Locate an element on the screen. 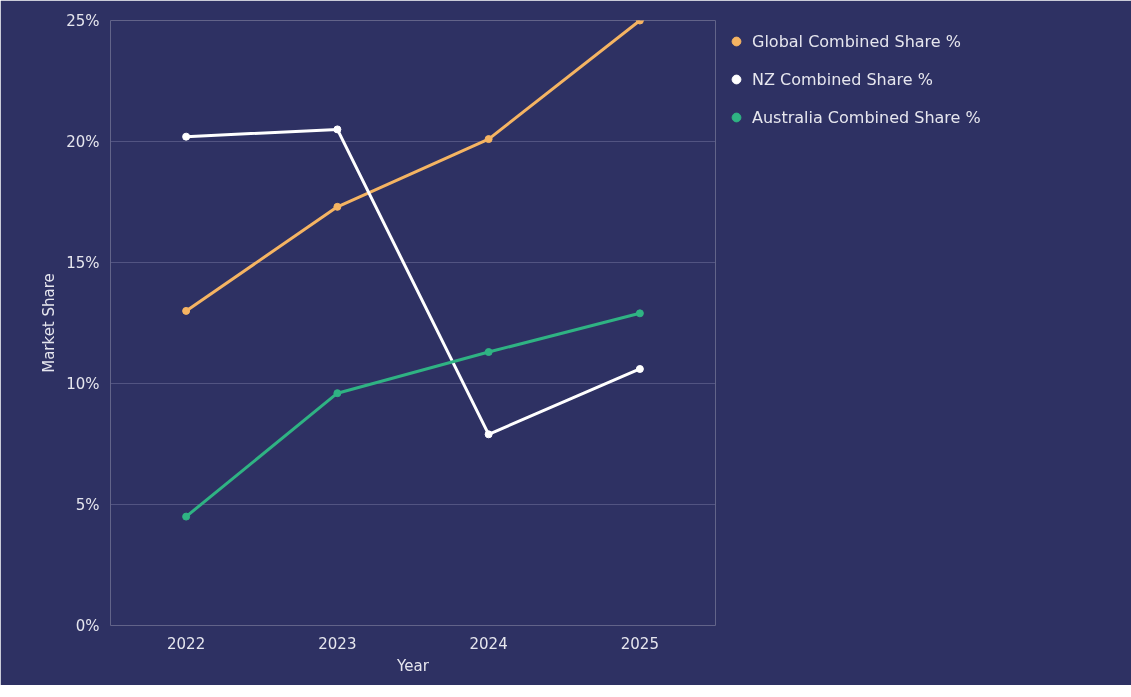 The height and width of the screenshot is (697, 1131). x-axis-title: Year is located at coordinates (413, 665).